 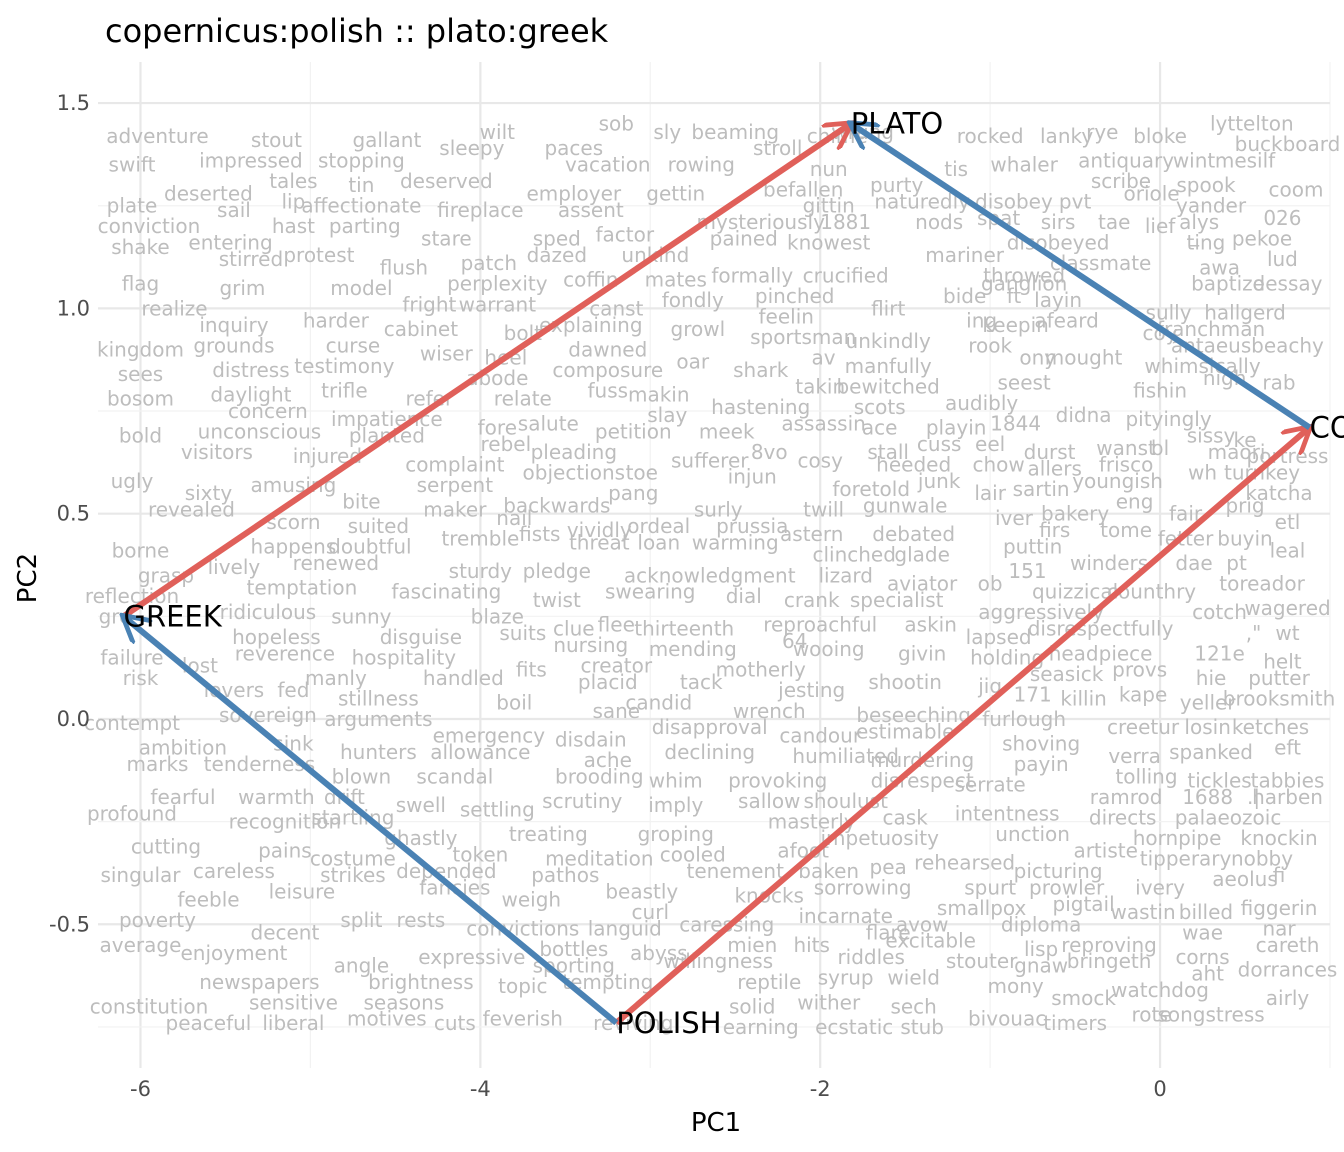 What do you see at coordinates (1202, 473) in the screenshot?
I see `background-word: wh` at bounding box center [1202, 473].